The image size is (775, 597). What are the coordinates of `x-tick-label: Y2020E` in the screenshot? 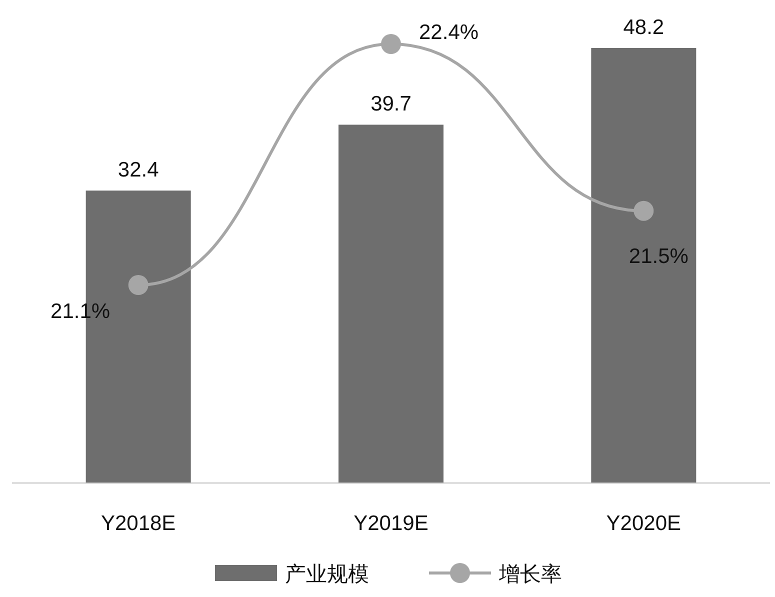 It's located at (644, 523).